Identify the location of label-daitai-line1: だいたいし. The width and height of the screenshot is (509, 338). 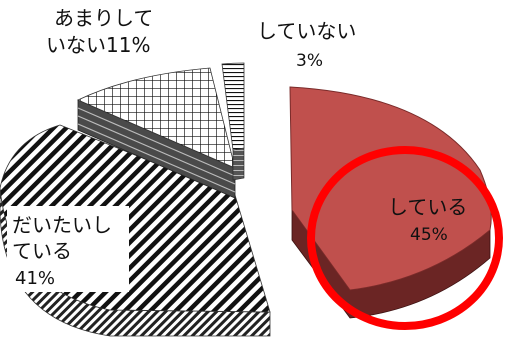
(62, 225).